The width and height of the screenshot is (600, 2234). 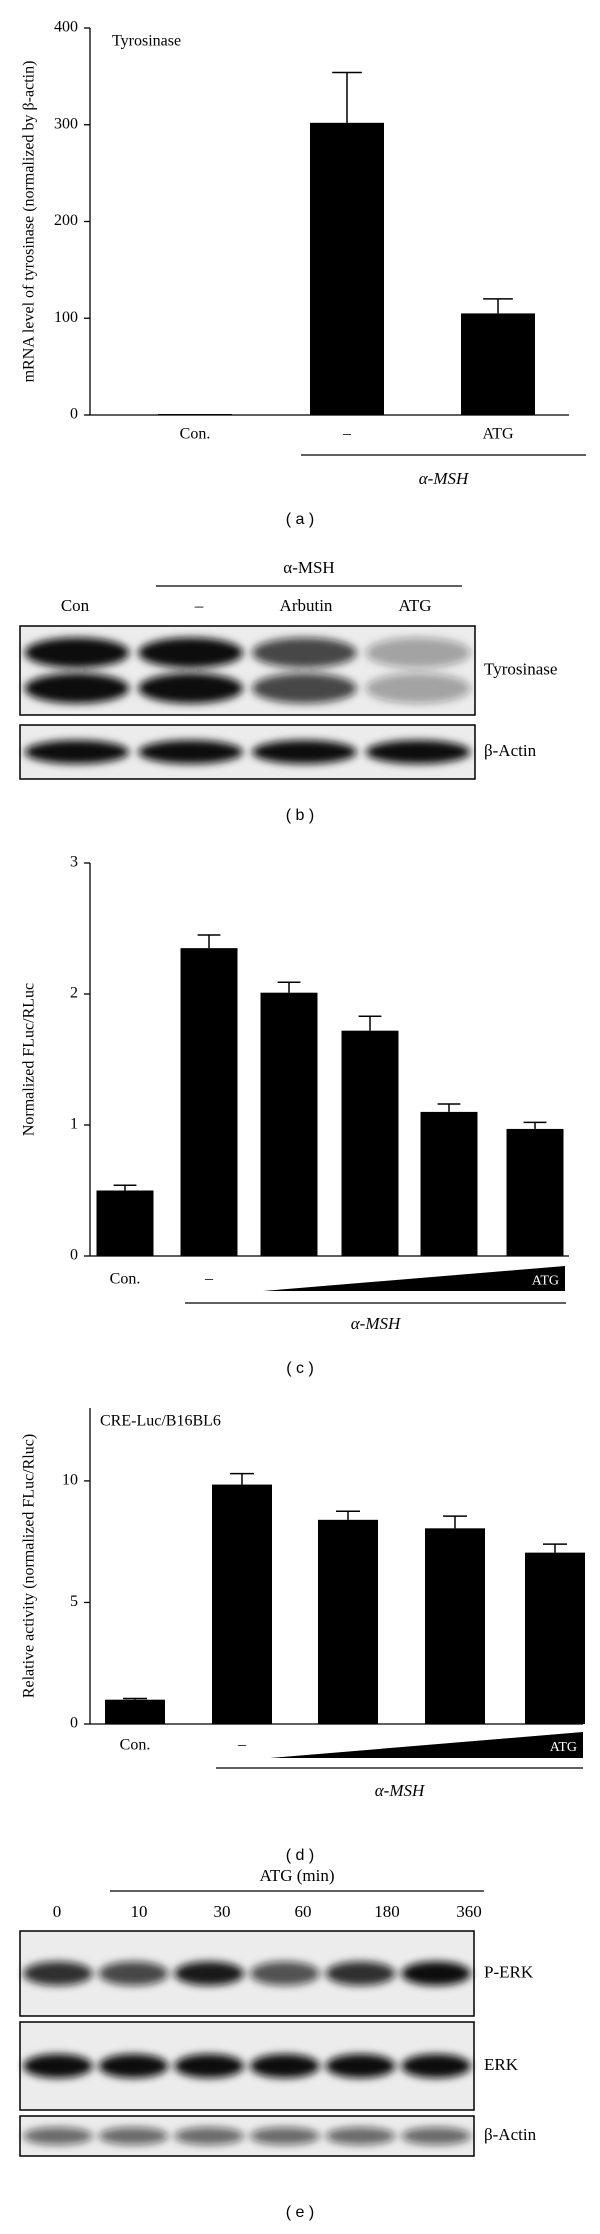 What do you see at coordinates (300, 1368) in the screenshot?
I see `panel-label: ( c )` at bounding box center [300, 1368].